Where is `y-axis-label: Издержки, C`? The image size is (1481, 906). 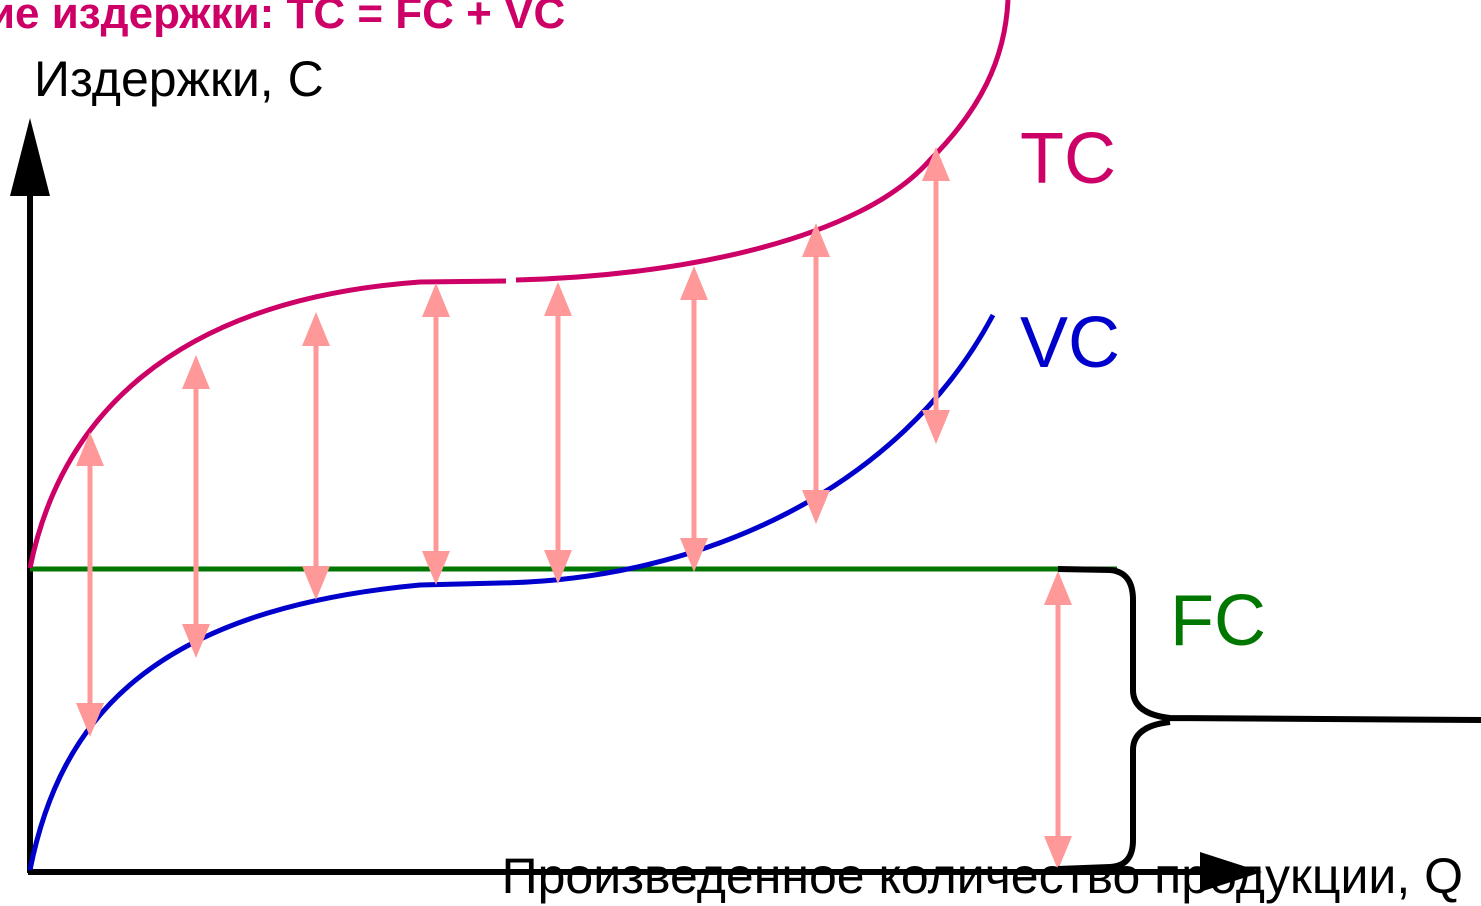
y-axis-label: Издержки, C is located at coordinates (179, 79).